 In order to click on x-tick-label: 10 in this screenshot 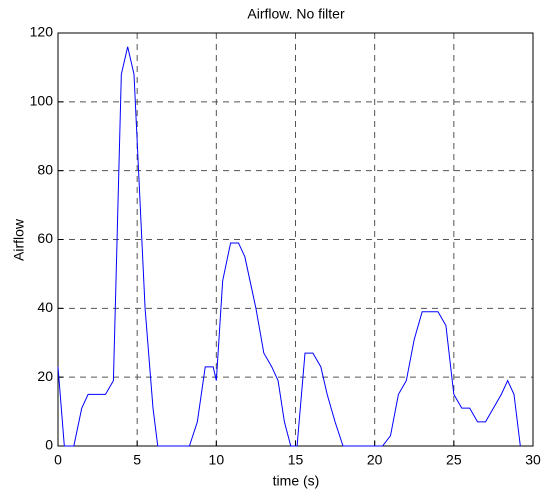, I will do `click(217, 460)`.